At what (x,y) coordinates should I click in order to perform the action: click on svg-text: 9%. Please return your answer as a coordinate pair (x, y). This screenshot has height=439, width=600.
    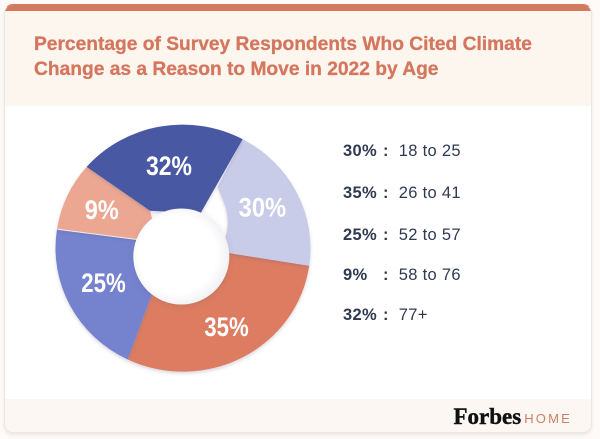
    Looking at the image, I should click on (102, 210).